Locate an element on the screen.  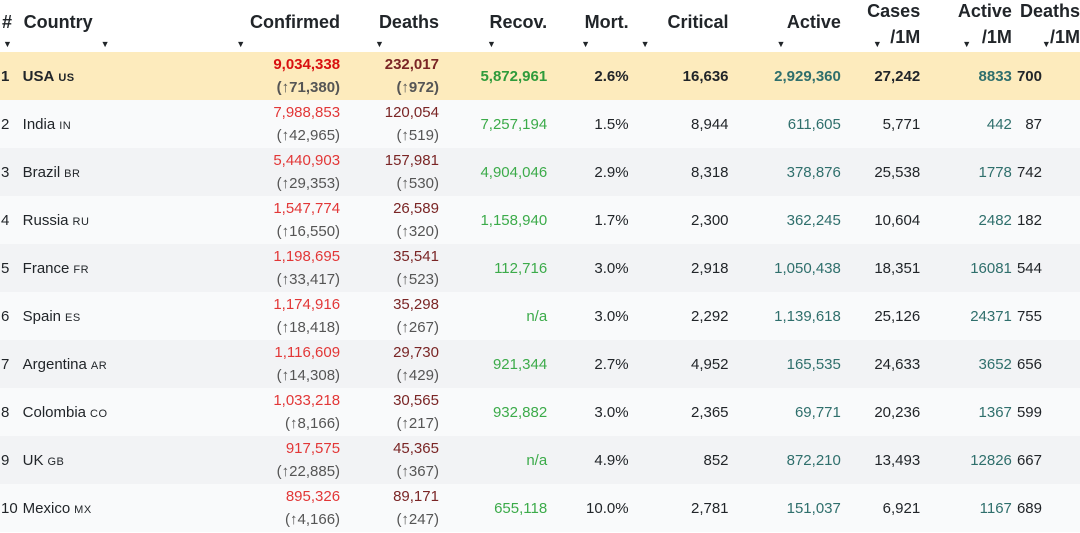
country-name: Colombia is located at coordinates (54, 412).